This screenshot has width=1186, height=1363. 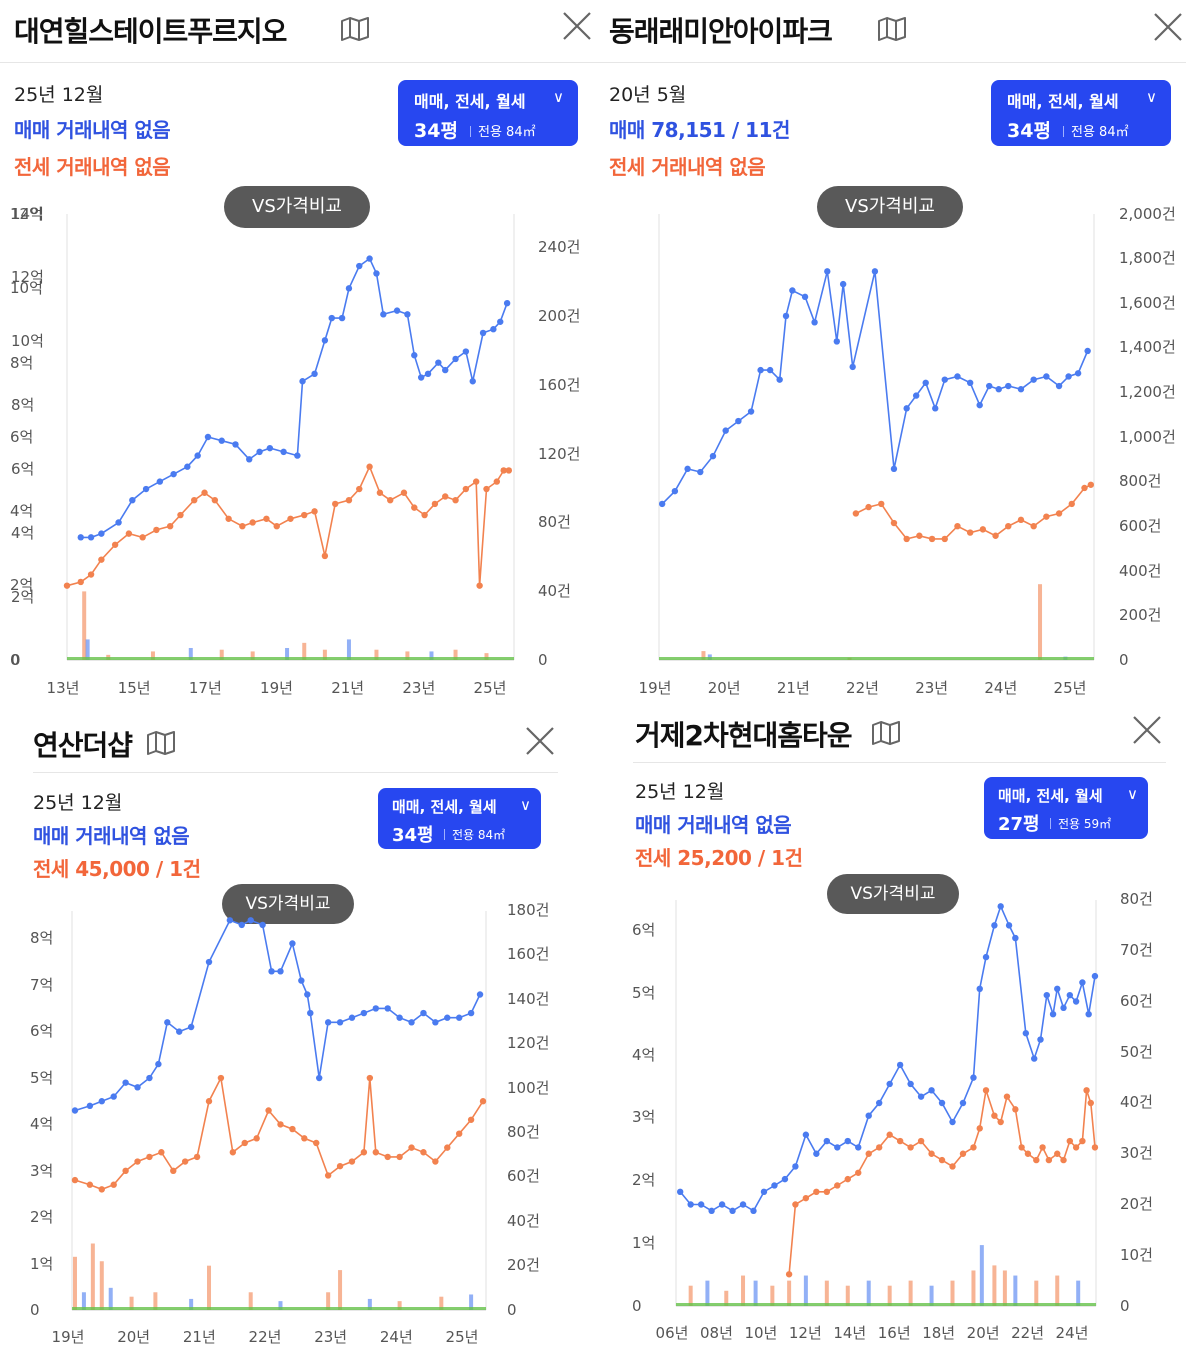 What do you see at coordinates (643, 1117) in the screenshot?
I see `left-axis-tick-label: 3억` at bounding box center [643, 1117].